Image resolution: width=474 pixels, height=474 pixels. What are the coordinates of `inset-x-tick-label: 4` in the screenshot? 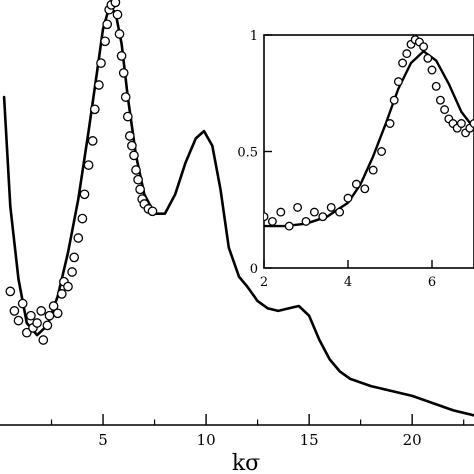 It's located at (348, 282).